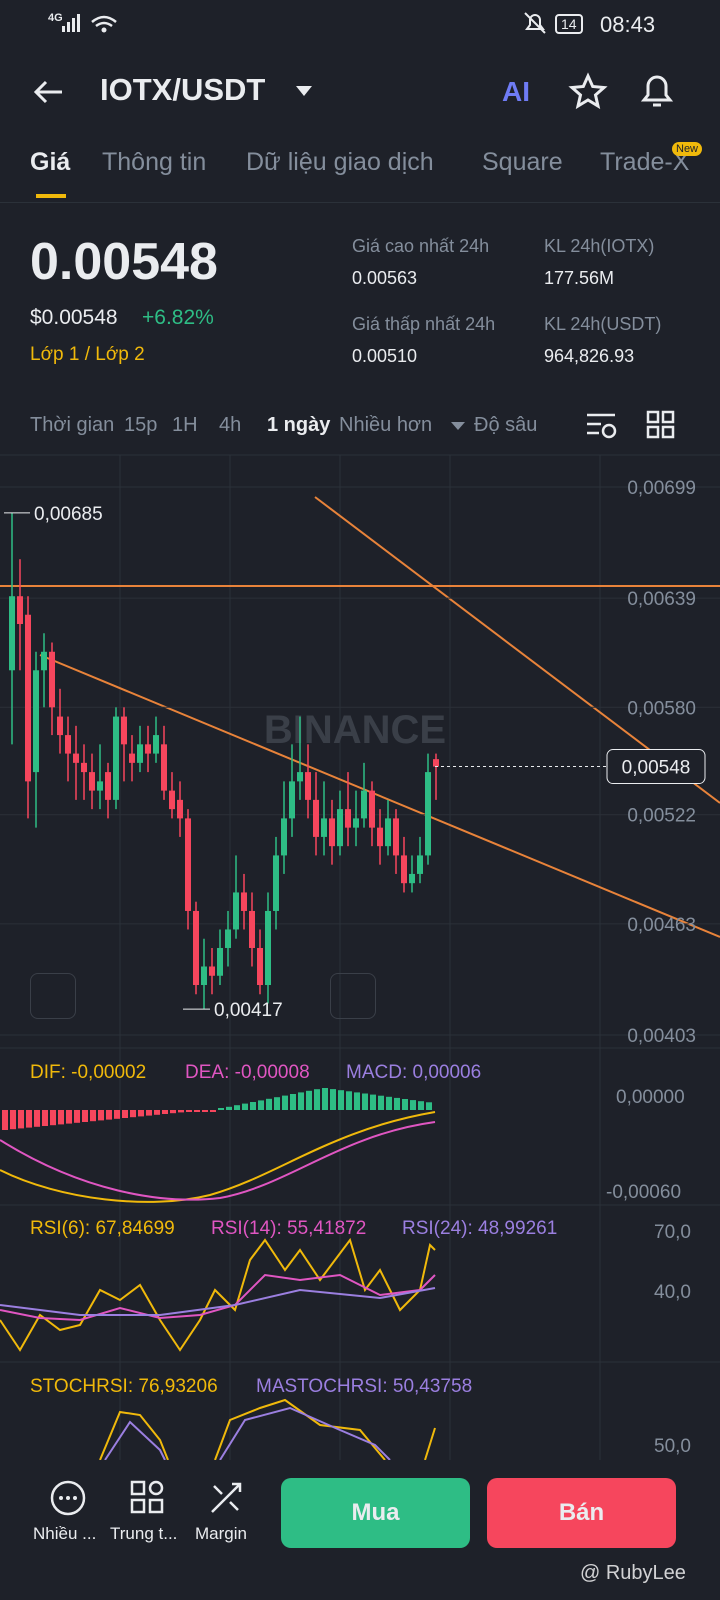  What do you see at coordinates (185, 425) in the screenshot?
I see `interval: 1H` at bounding box center [185, 425].